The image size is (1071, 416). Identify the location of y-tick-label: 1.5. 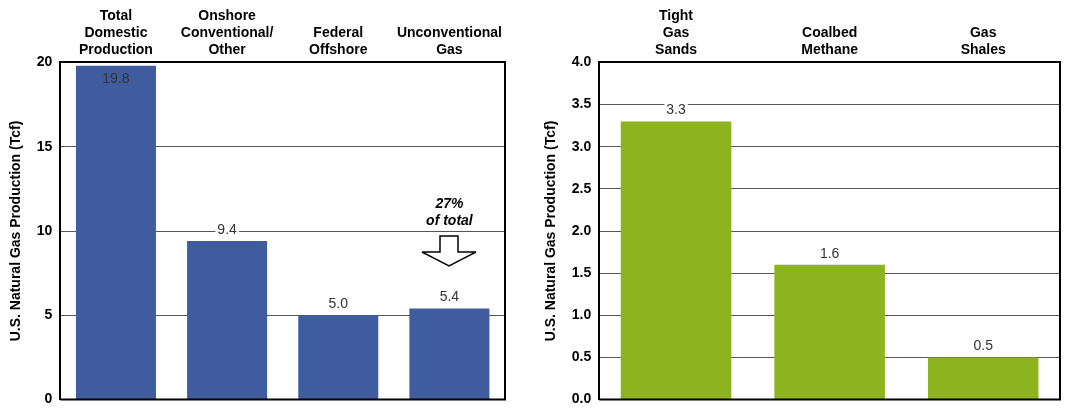
(581, 272).